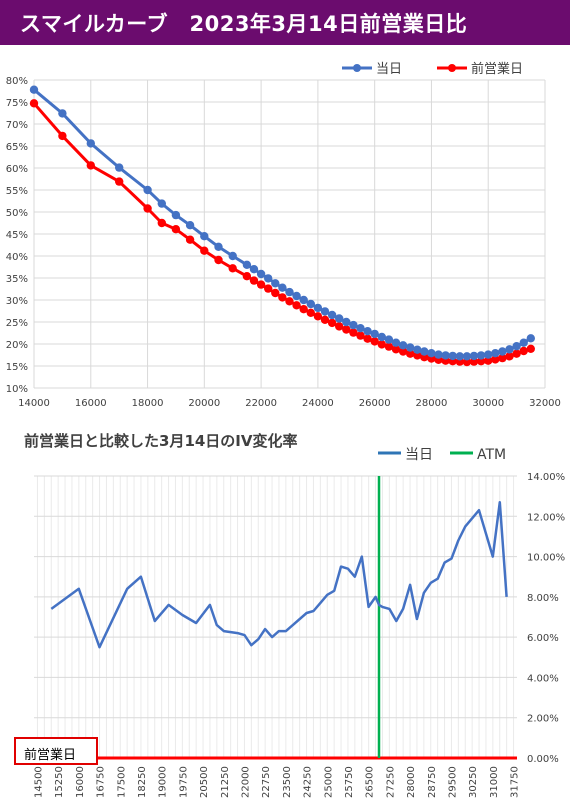 Image resolution: width=570 pixels, height=802 pixels. What do you see at coordinates (411, 782) in the screenshot?
I see `c2-x-tick-label: 28000` at bounding box center [411, 782].